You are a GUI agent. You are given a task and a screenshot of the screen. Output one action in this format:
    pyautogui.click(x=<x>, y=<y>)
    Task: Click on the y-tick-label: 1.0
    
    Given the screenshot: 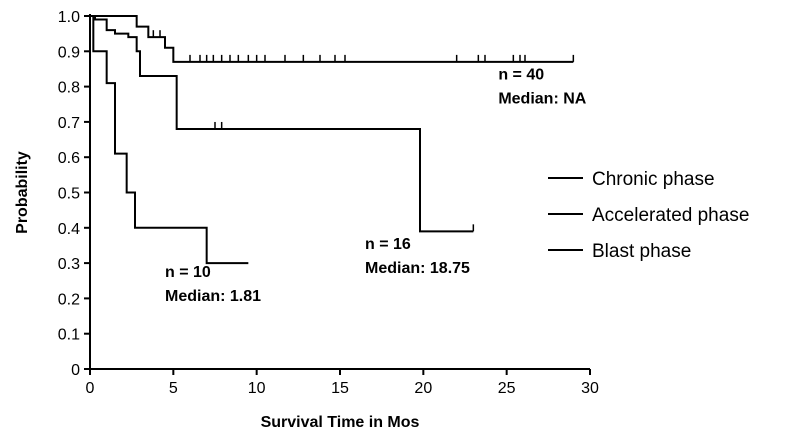 What is the action you would take?
    pyautogui.click(x=69, y=17)
    